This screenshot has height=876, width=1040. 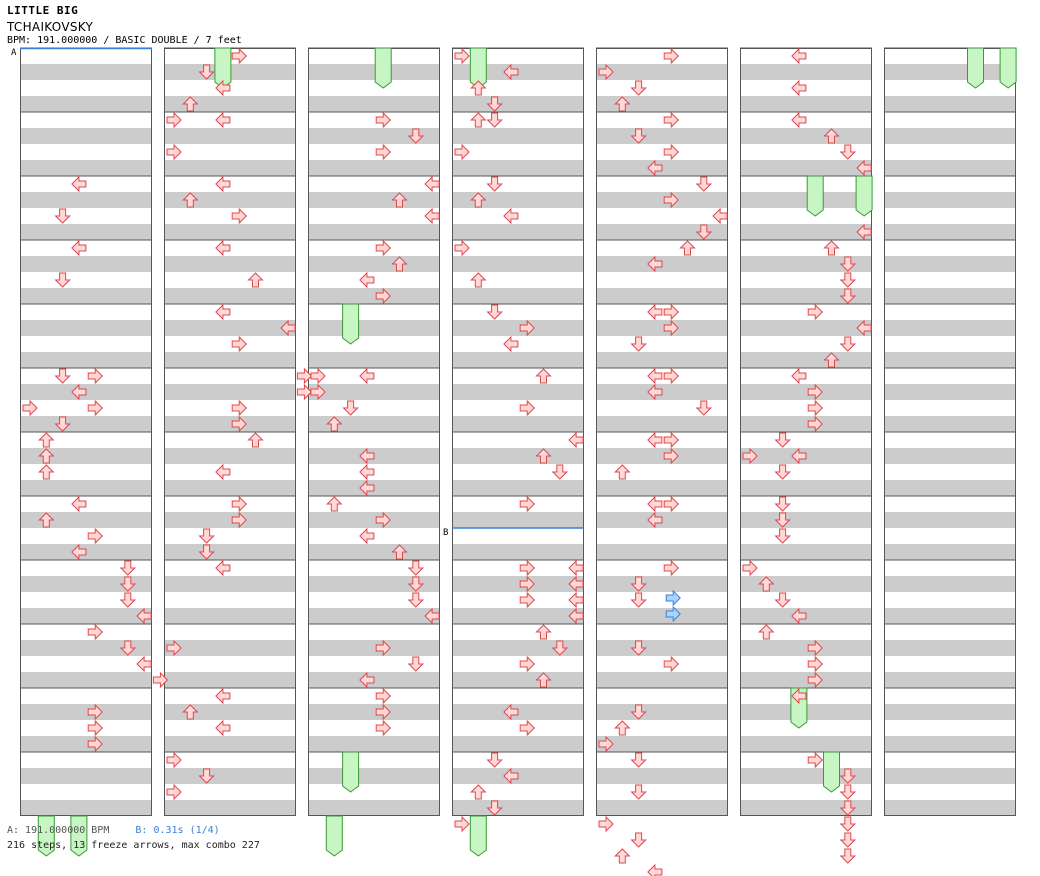 I want to click on column-border, so click(x=806, y=432).